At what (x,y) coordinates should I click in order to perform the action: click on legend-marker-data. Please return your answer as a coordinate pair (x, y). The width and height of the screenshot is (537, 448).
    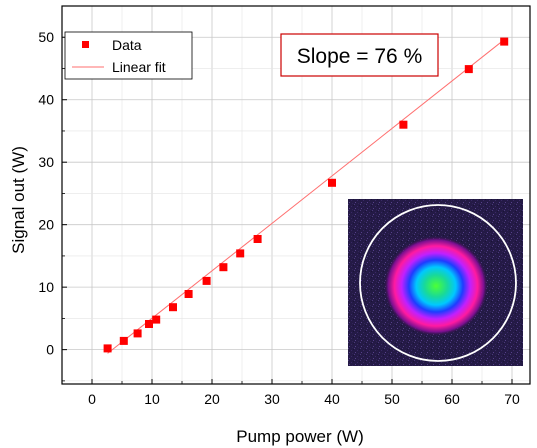
    Looking at the image, I should click on (85, 44).